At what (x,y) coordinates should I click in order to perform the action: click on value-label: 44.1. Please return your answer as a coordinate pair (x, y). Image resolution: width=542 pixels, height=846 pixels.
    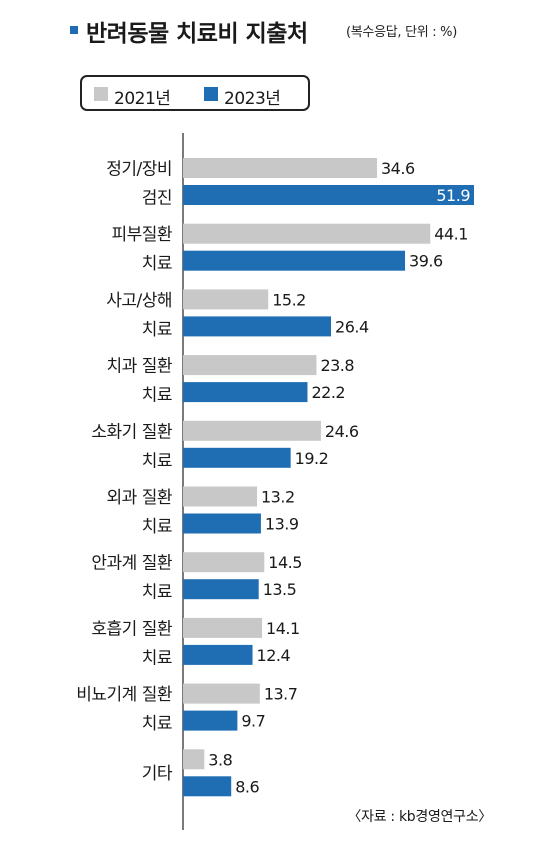
    Looking at the image, I should click on (451, 234).